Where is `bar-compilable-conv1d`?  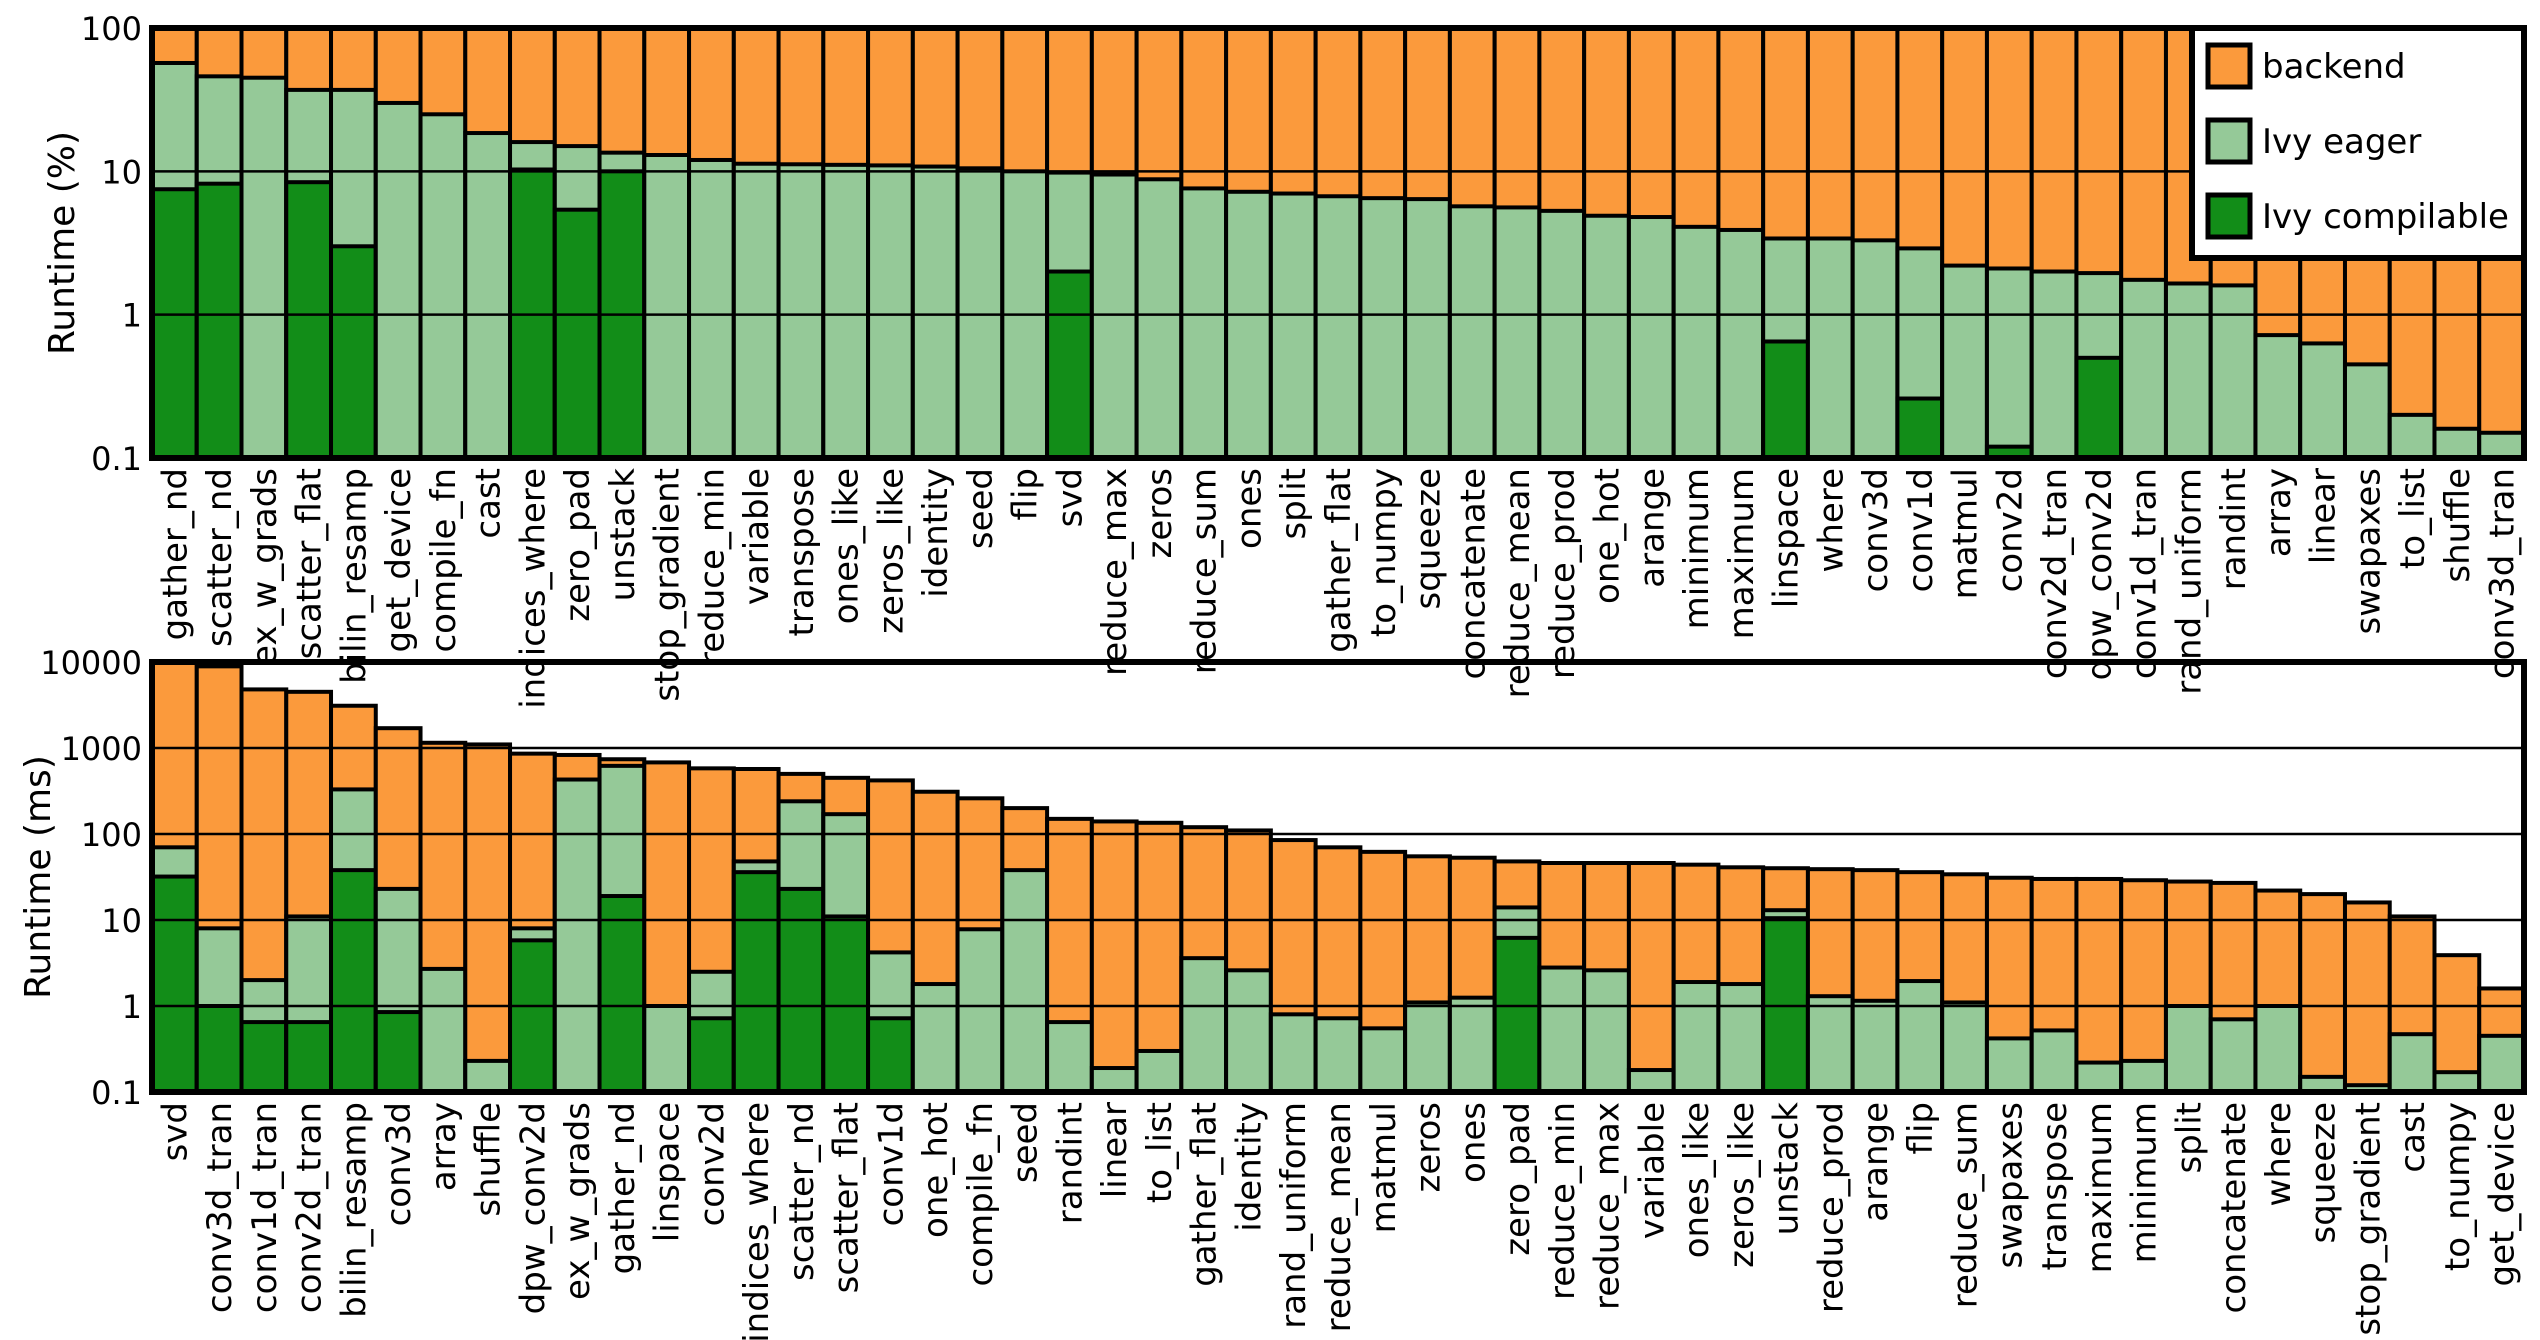
bar-compilable-conv1d is located at coordinates (1920, 428).